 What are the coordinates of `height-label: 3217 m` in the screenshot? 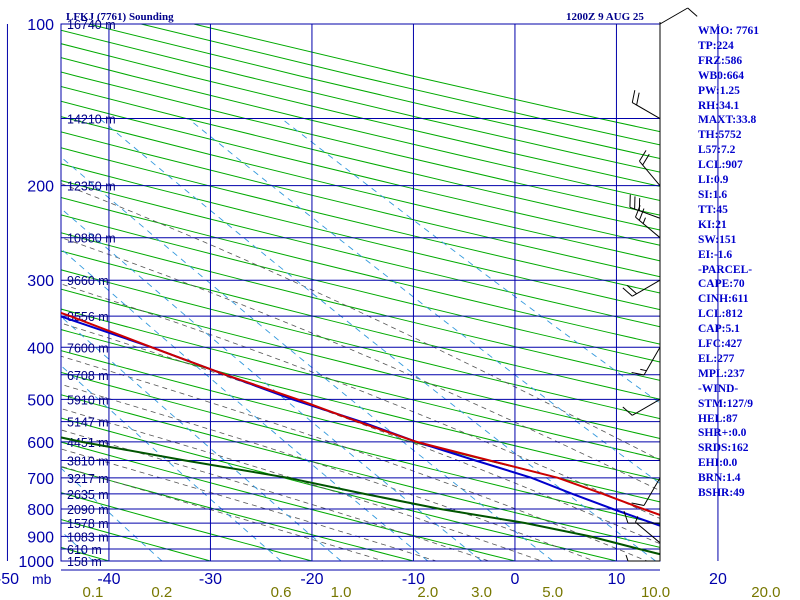 It's located at (88, 479).